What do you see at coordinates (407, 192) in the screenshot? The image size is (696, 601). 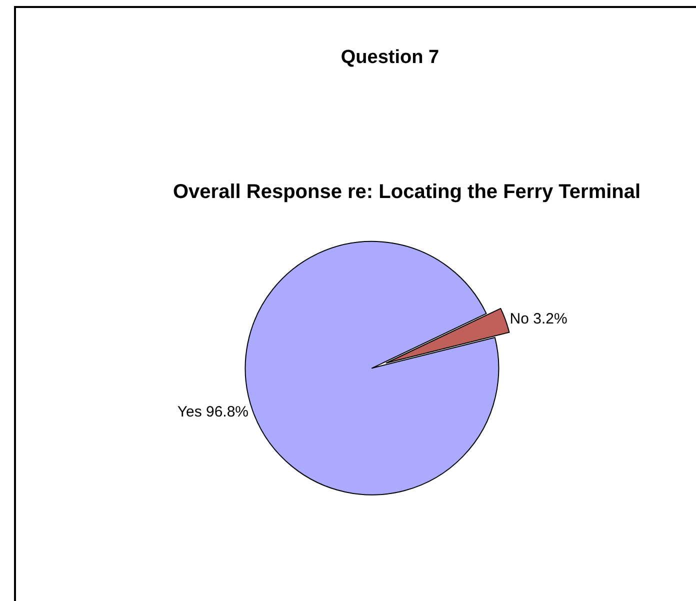 I see `chart-subtitle: Overall Response re: Locating the Ferry Terminal` at bounding box center [407, 192].